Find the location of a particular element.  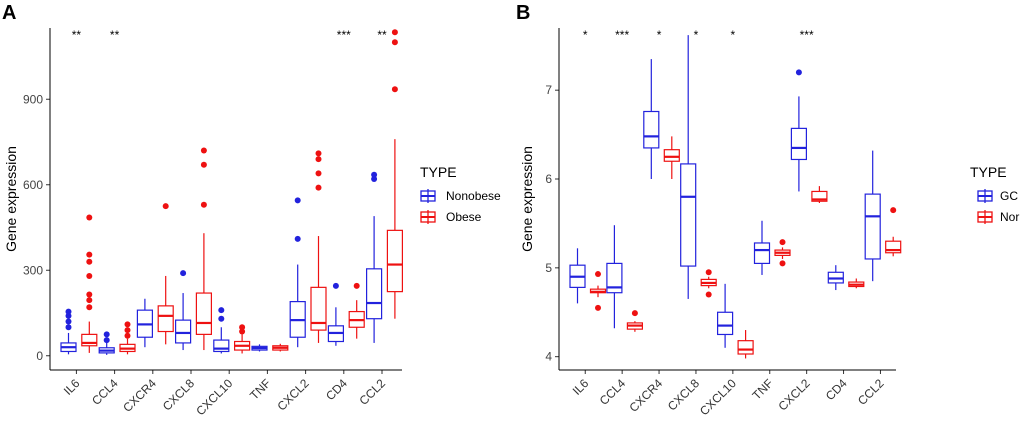

y-tick-label: 0 is located at coordinates (39, 356).